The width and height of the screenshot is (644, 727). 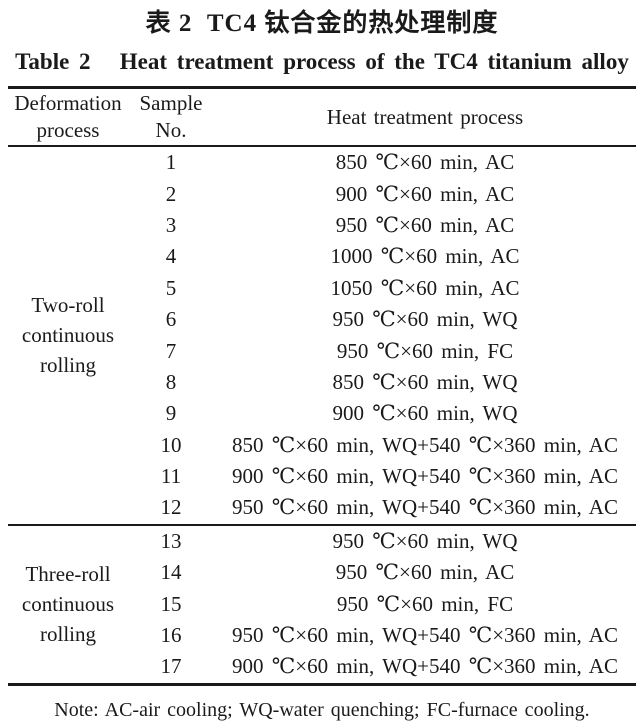 What do you see at coordinates (322, 256) in the screenshot?
I see `table-row: 4 1000 ℃×60 min, AC` at bounding box center [322, 256].